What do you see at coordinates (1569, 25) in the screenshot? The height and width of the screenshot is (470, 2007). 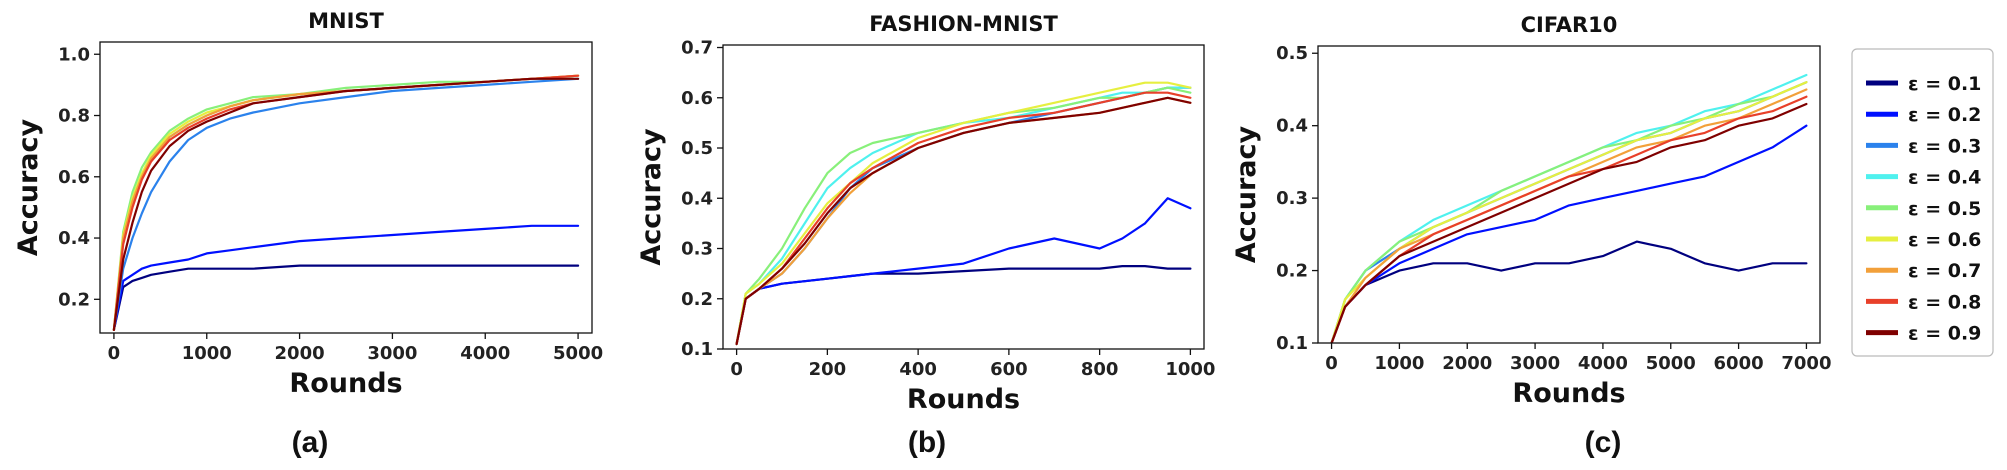 I see `chart-title: CIFAR10` at bounding box center [1569, 25].